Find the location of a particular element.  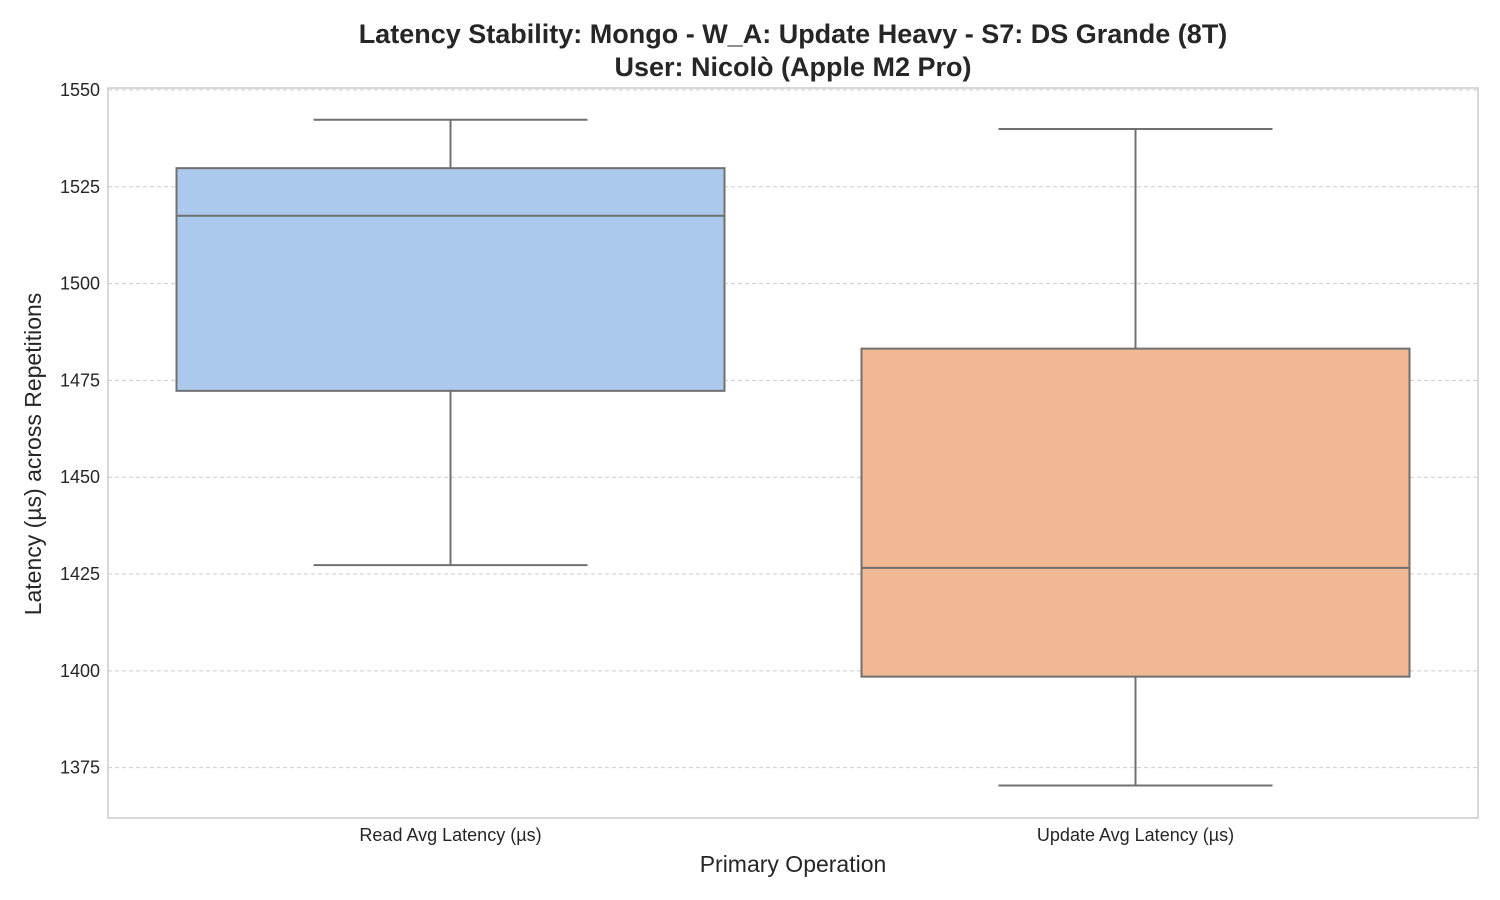

y-tick-label: 1450 is located at coordinates (80, 477).